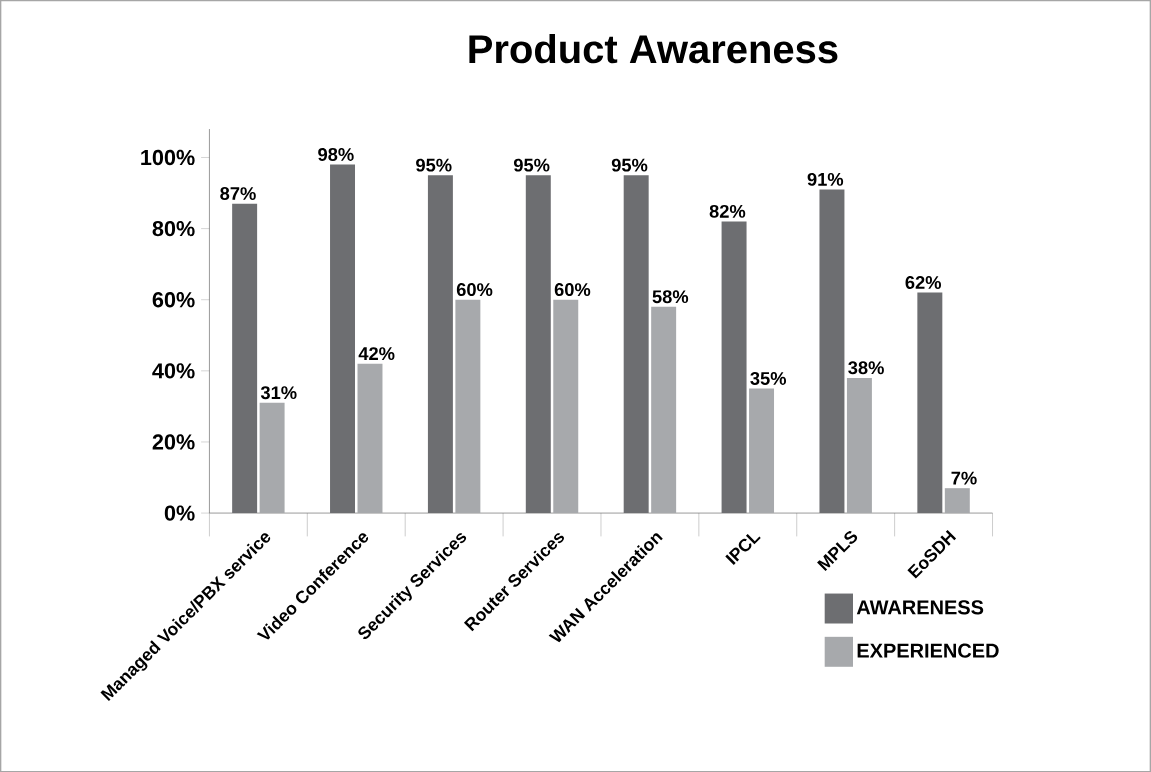 The height and width of the screenshot is (772, 1151). What do you see at coordinates (173, 299) in the screenshot?
I see `y-tick-label: 60%` at bounding box center [173, 299].